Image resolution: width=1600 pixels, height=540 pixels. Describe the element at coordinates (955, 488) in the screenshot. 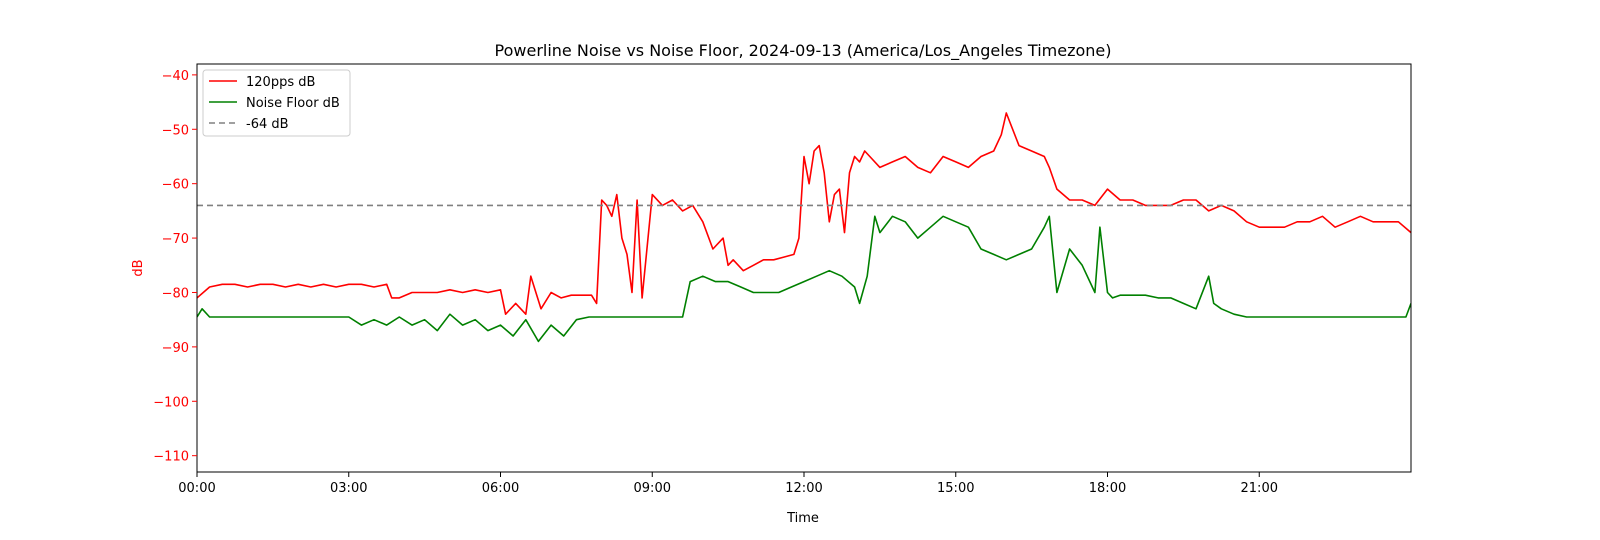

I see `x-tick-label: 15:00` at that location.